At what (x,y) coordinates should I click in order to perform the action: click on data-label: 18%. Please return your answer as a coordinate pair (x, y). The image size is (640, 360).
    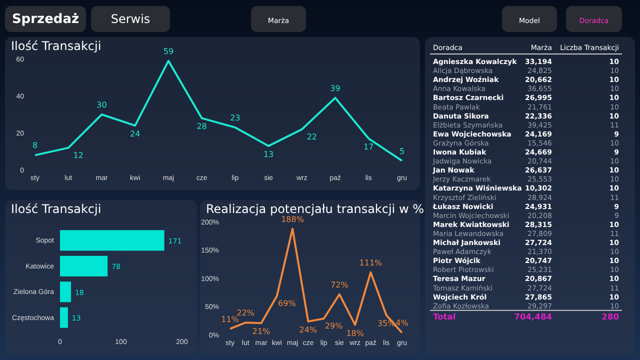
    Looking at the image, I should click on (355, 333).